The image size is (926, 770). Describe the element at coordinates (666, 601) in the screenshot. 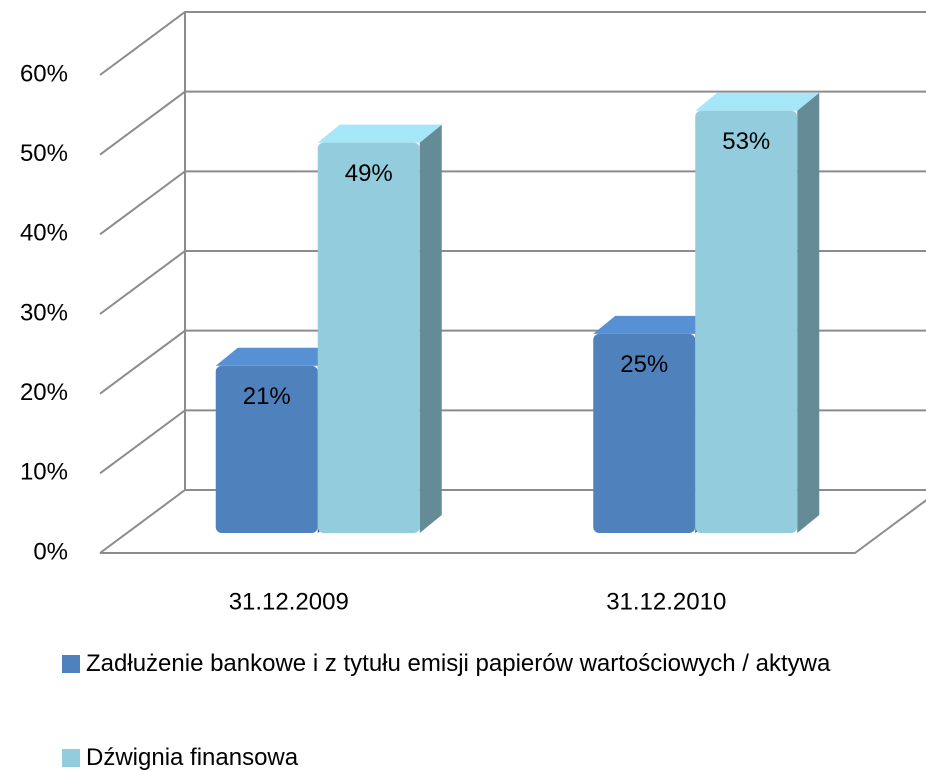

I see `x-tick-label: 31.12.2010` at that location.